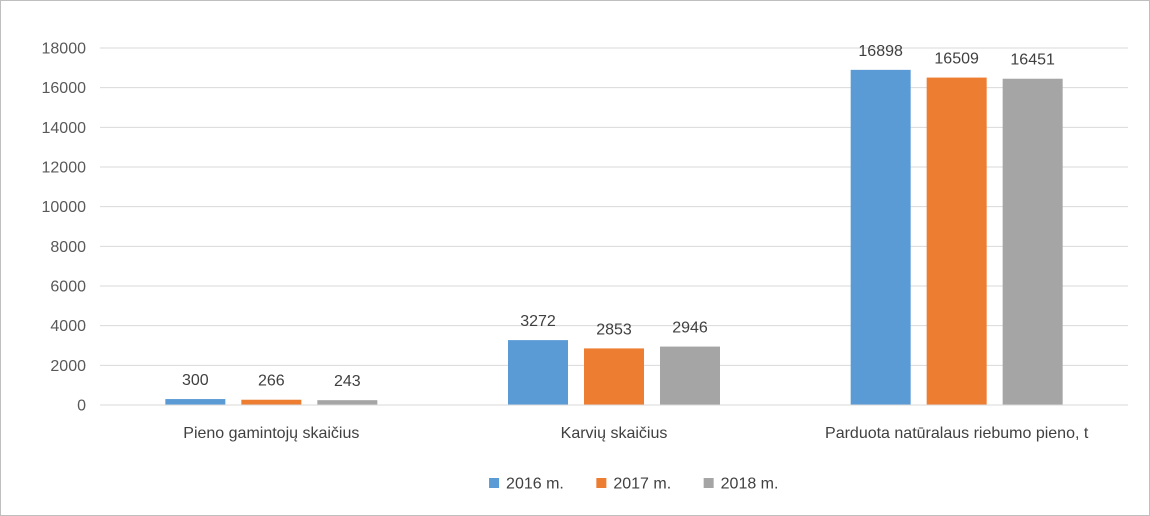  I want to click on y-tick-label: 10000, so click(64, 207).